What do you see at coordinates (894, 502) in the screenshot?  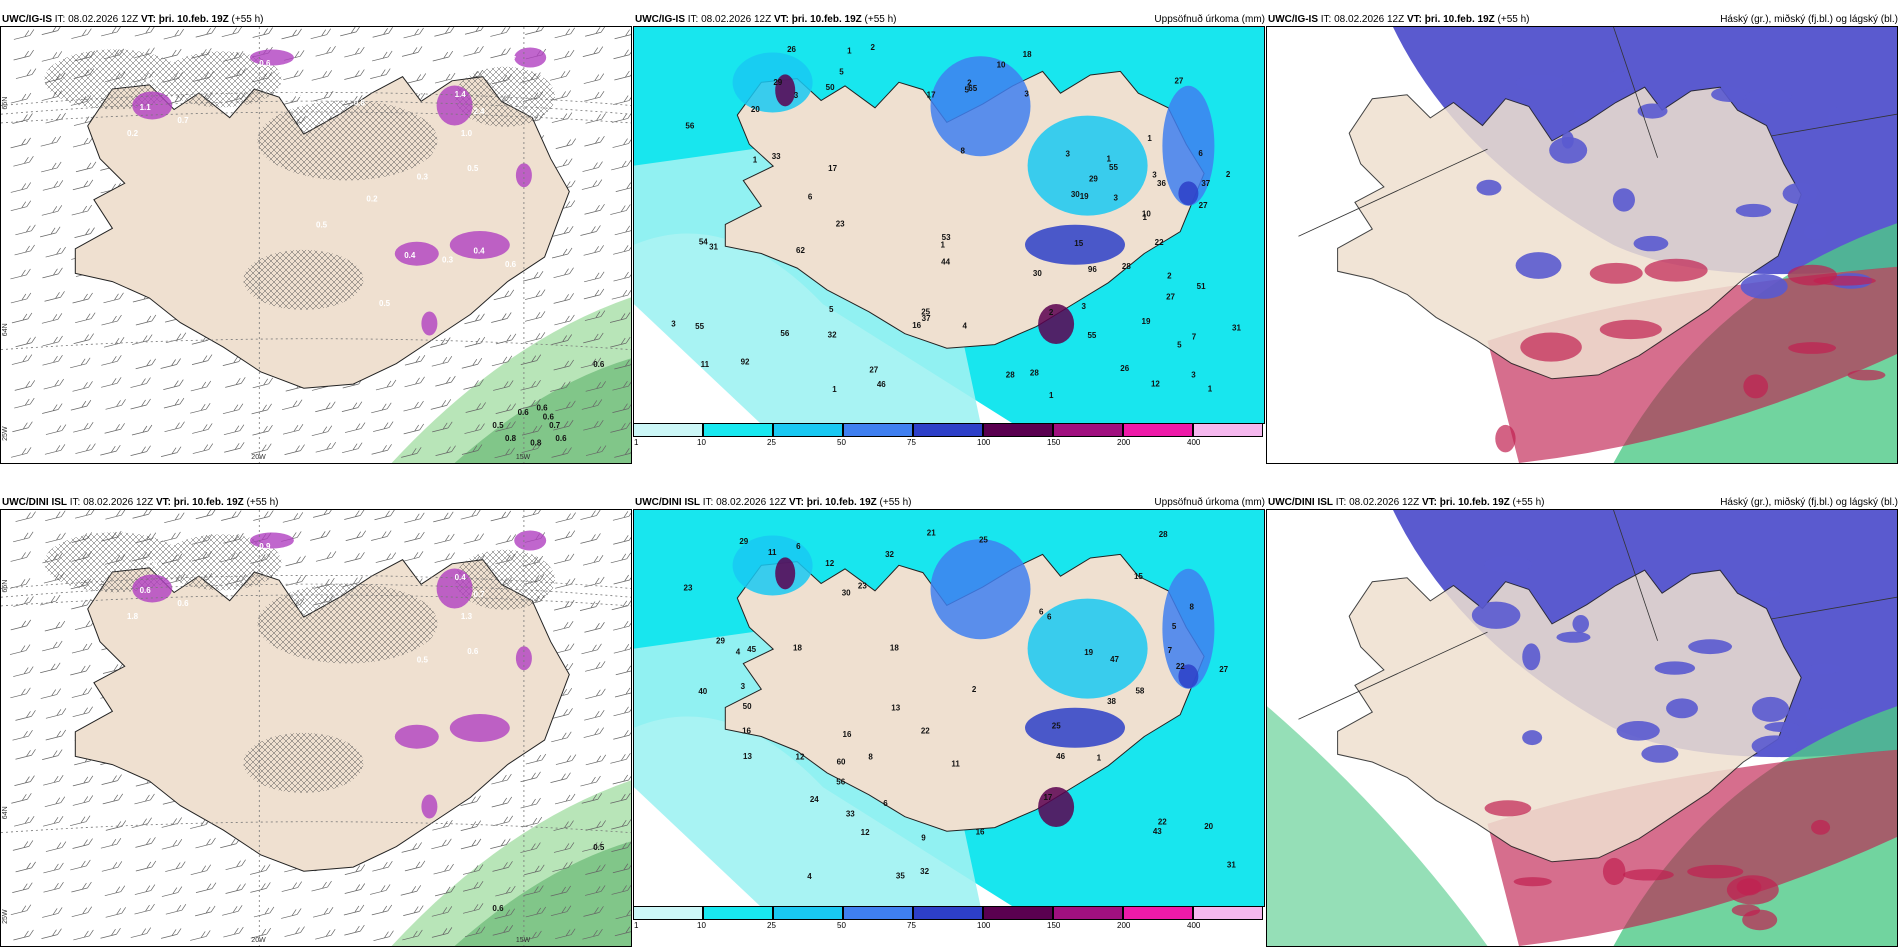 I see `lead-time: (+55 h)` at bounding box center [894, 502].